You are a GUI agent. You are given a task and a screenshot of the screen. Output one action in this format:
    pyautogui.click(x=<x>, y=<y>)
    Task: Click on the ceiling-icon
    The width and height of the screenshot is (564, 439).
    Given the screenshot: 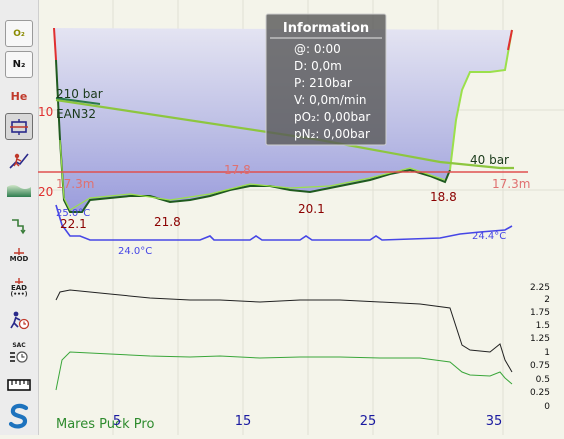 What is the action you would take?
    pyautogui.click(x=19, y=126)
    